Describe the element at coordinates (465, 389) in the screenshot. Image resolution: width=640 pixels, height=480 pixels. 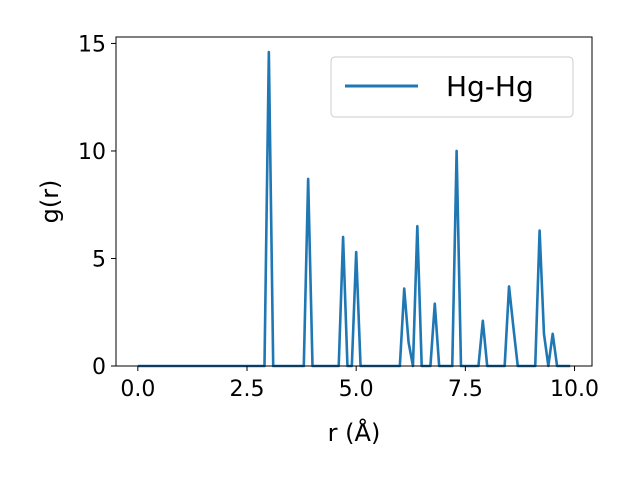
I see `x-tick-label: 7.5` at that location.